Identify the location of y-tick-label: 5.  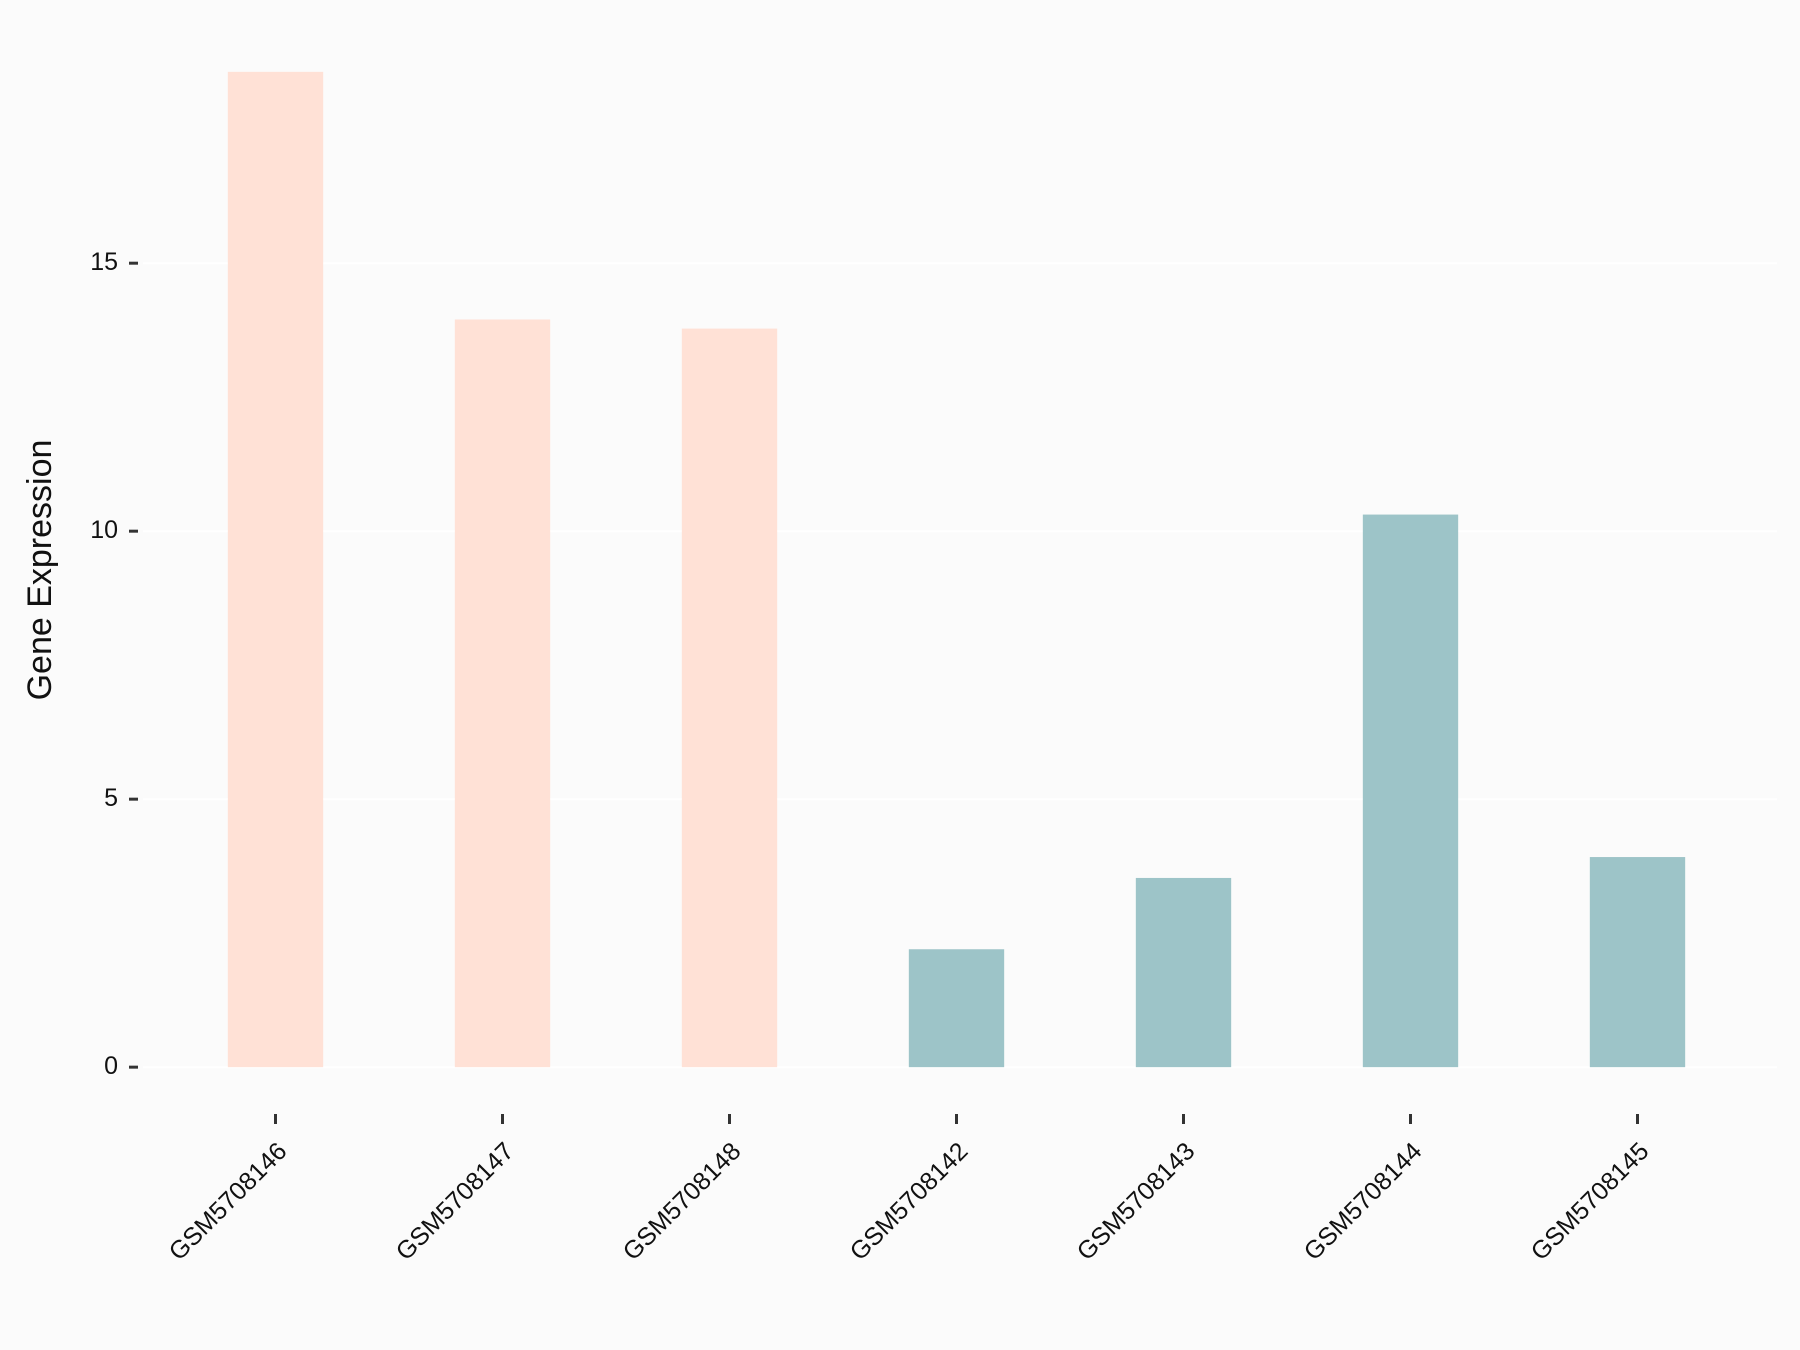
(111, 798).